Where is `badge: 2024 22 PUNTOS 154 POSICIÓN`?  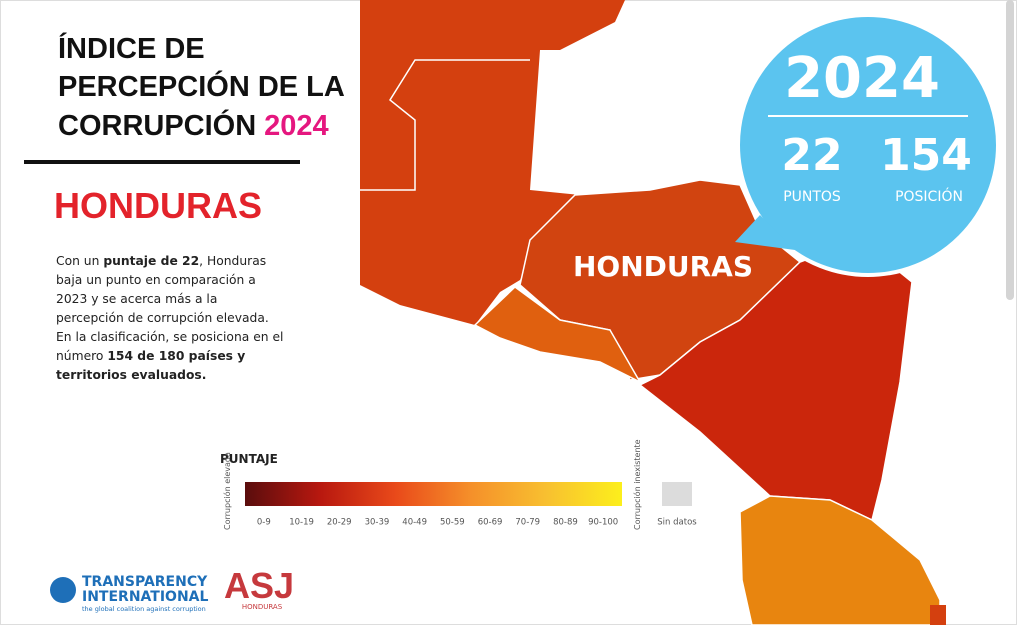
badge: 2024 22 PUNTOS 154 POSICIÓN is located at coordinates (867, 145).